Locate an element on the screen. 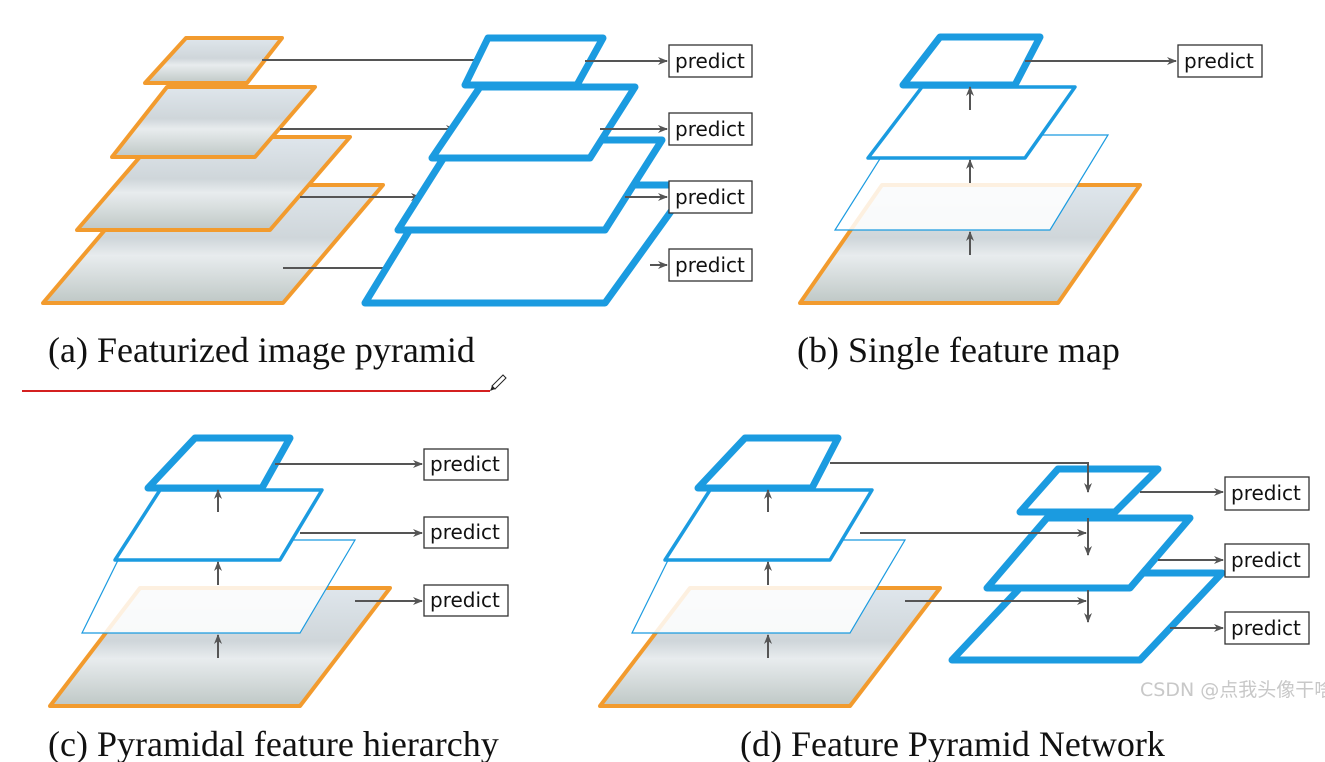 Image resolution: width=1325 pixels, height=762 pixels. caption-b: (b) Single feature map is located at coordinates (958, 350).